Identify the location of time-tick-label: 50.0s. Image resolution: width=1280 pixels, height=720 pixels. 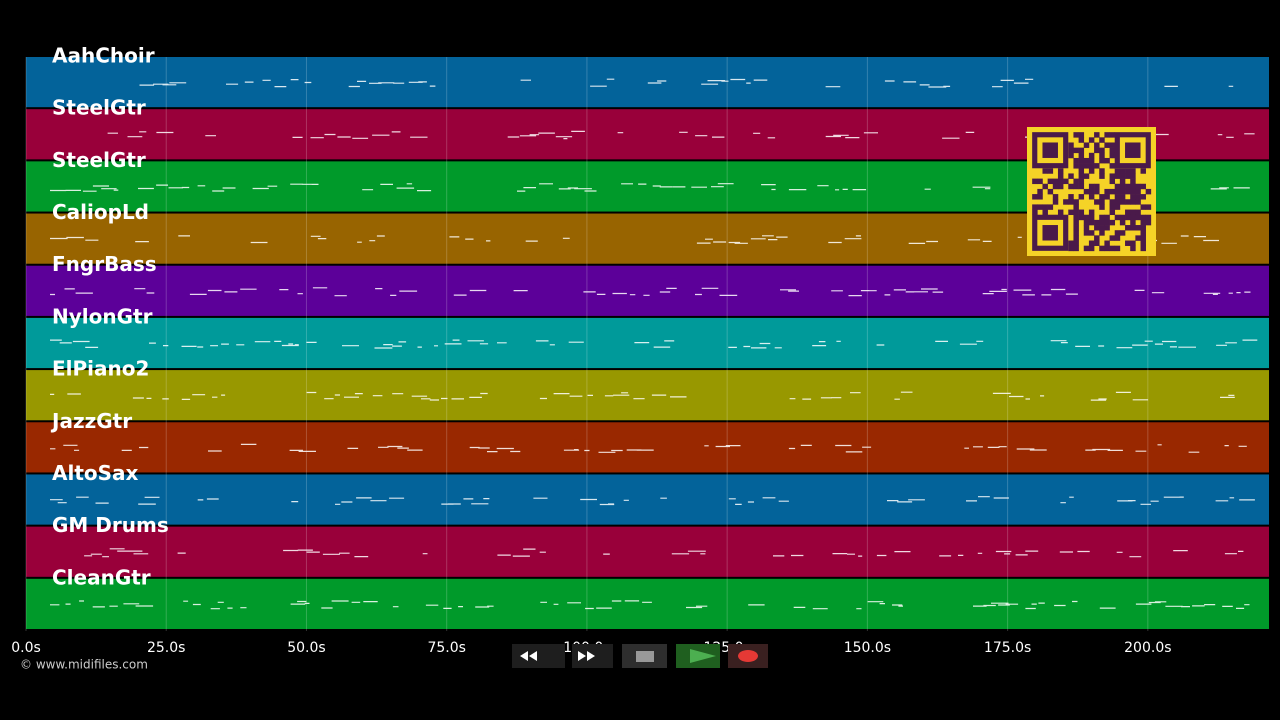
(306, 648).